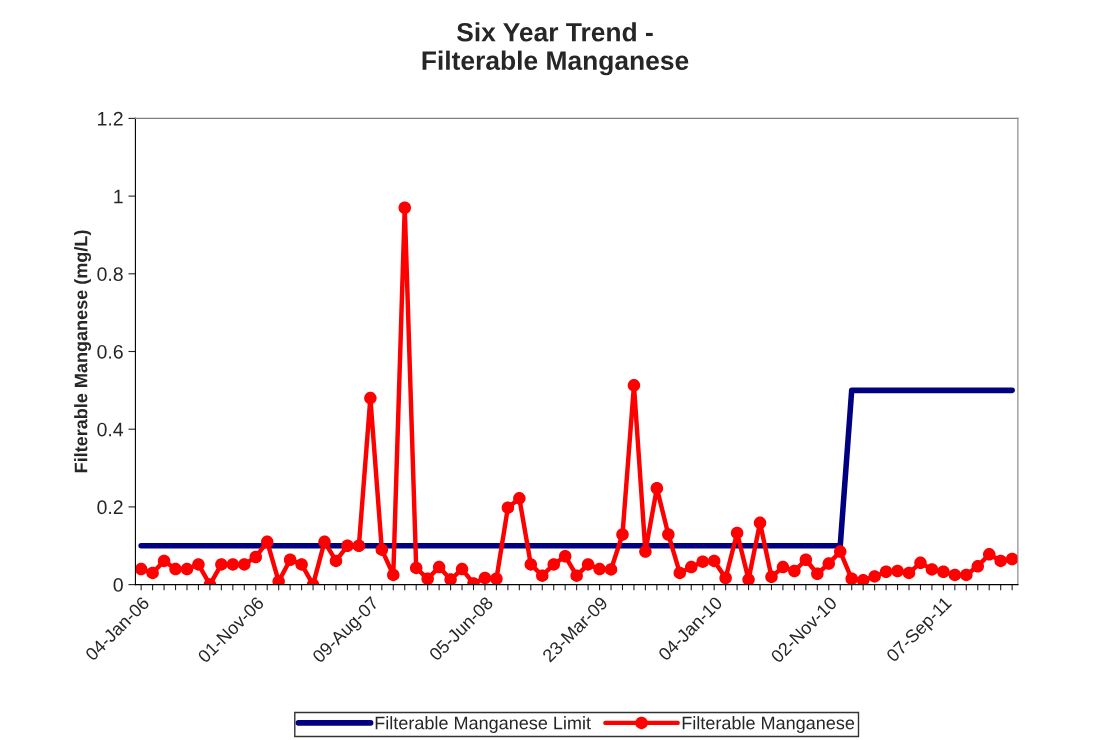  I want to click on y-axis-title: Filterable Manganese (mg/L), so click(83, 351).